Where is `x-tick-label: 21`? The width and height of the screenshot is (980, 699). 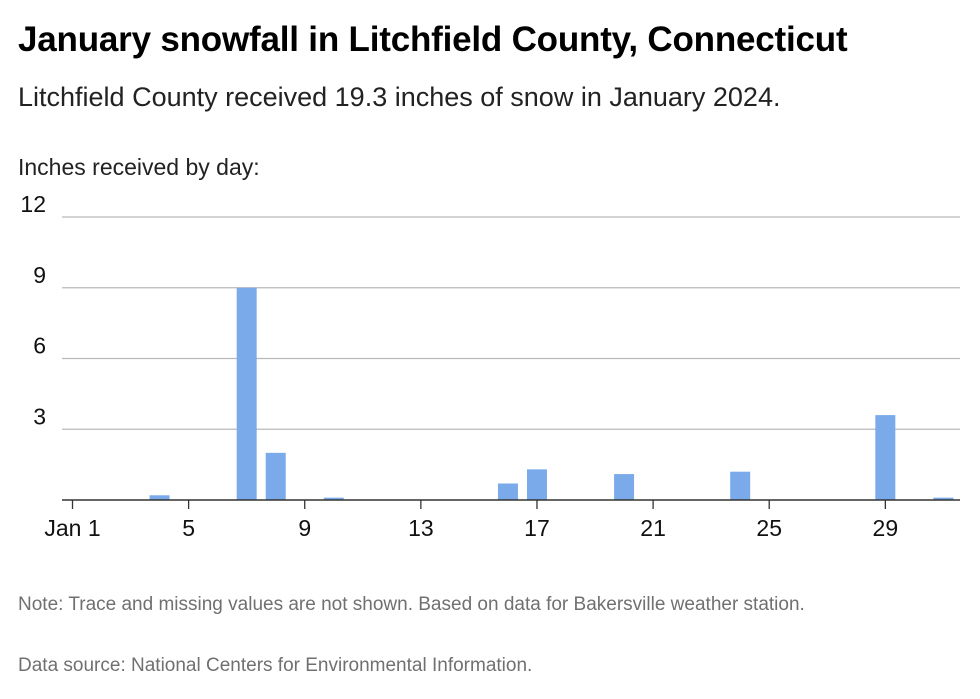 x-tick-label: 21 is located at coordinates (653, 528).